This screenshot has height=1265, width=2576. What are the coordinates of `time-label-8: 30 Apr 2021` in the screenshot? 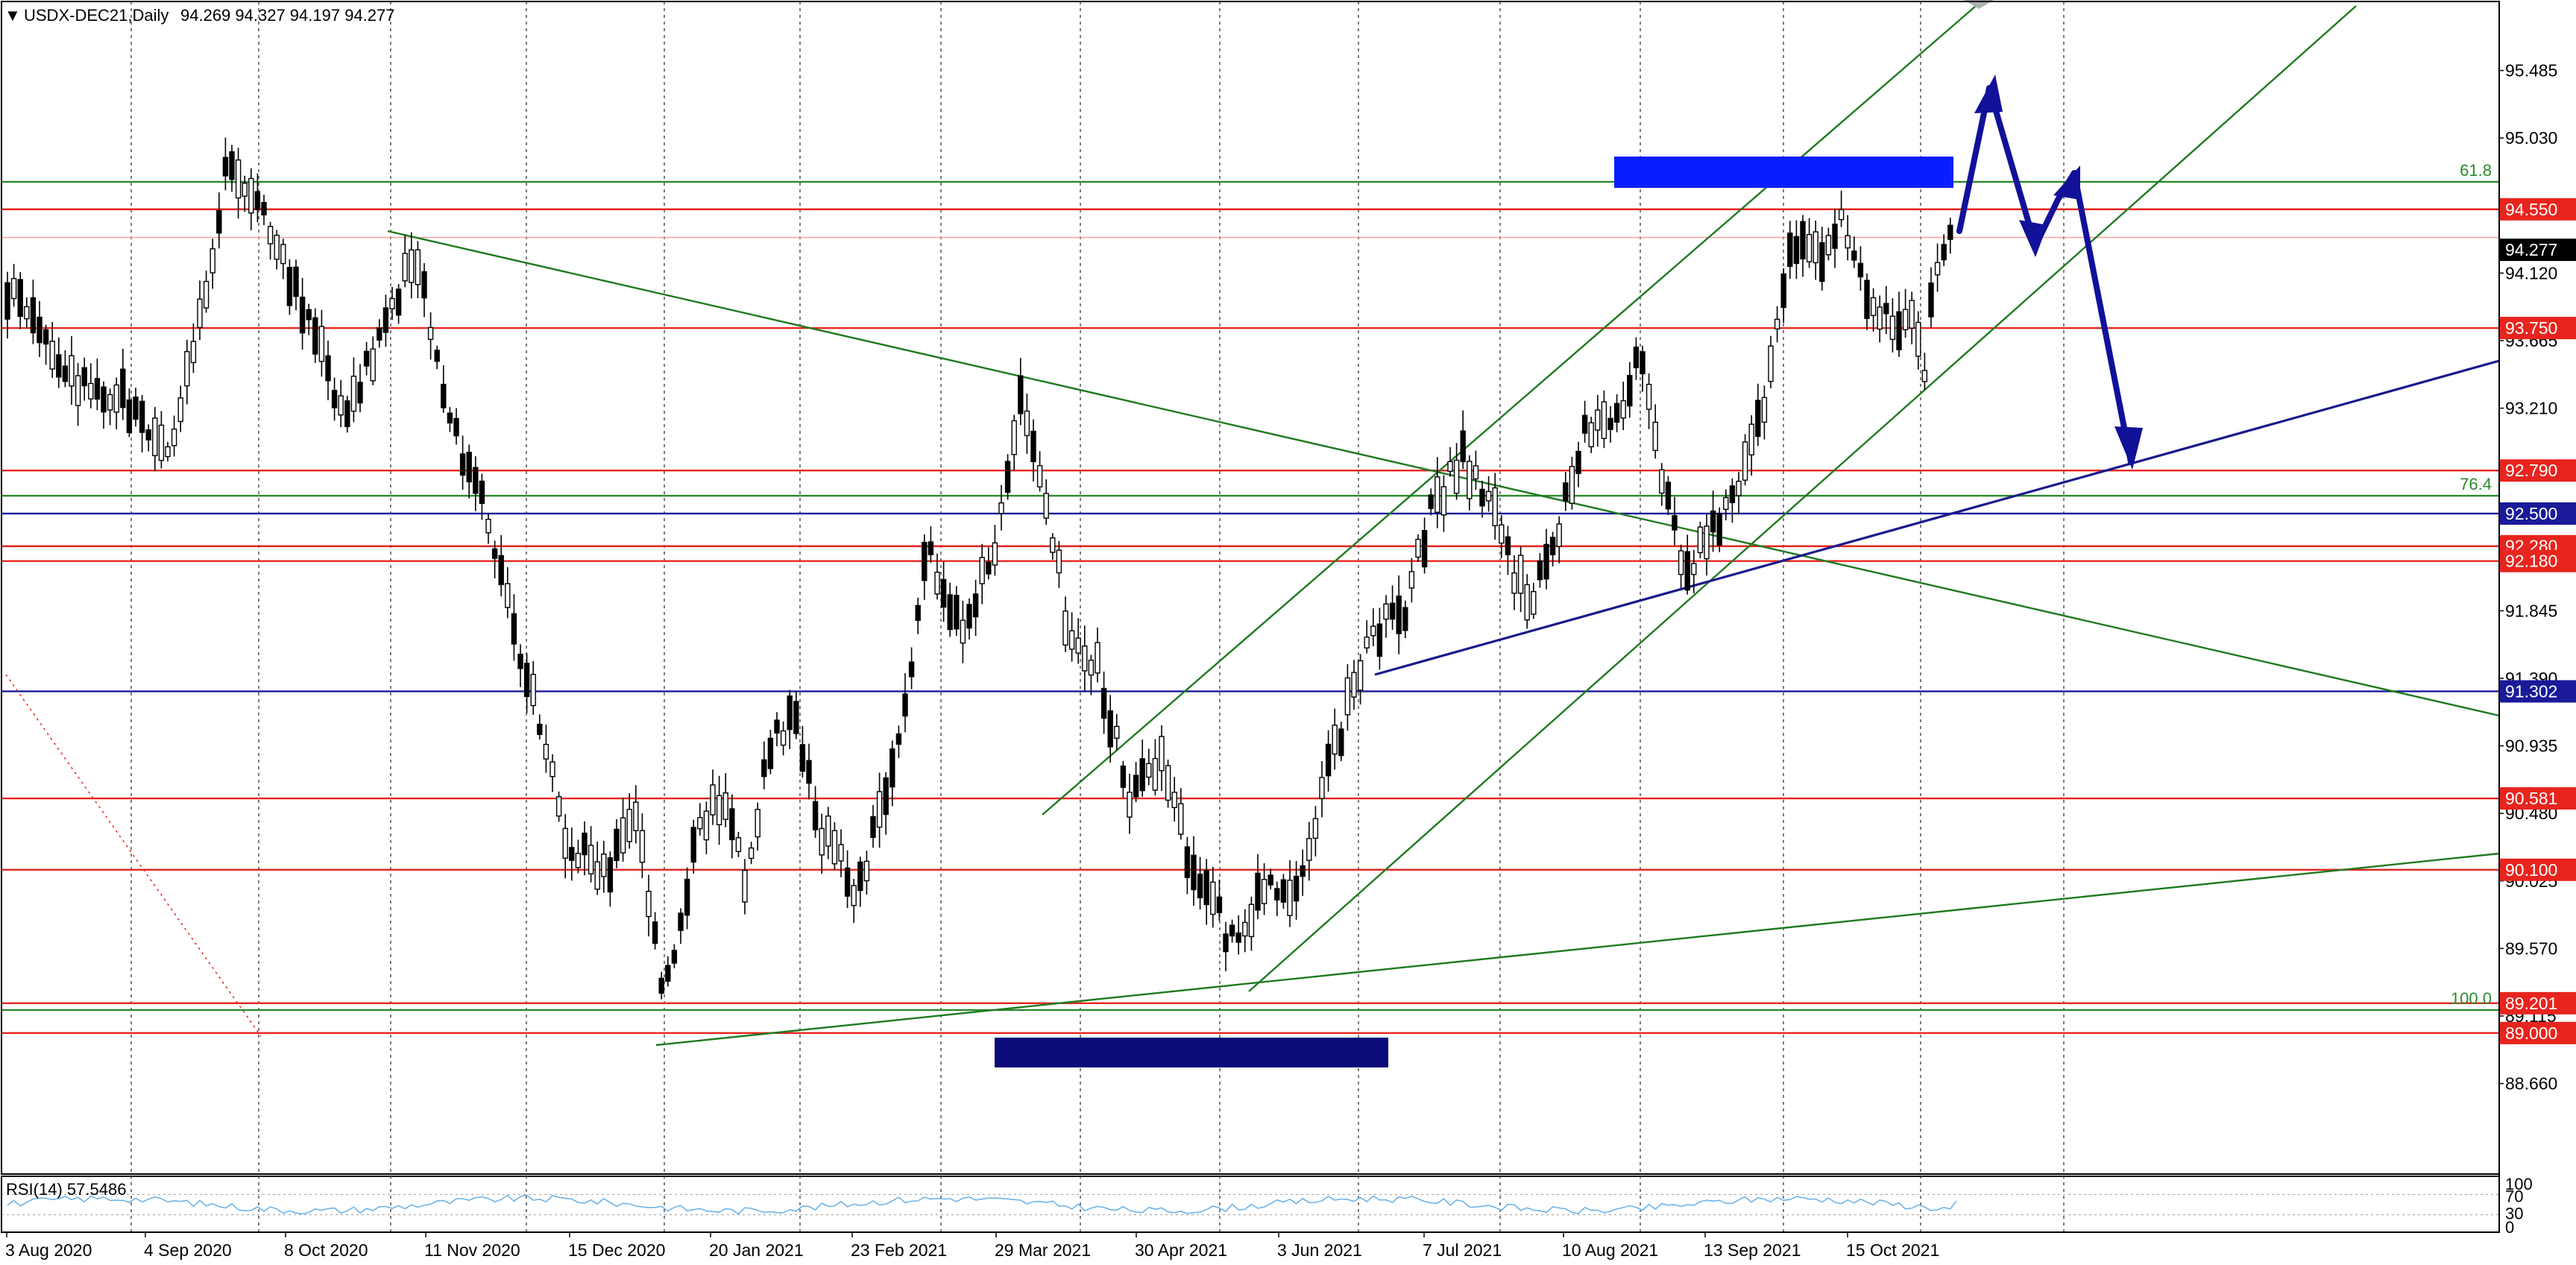 It's located at (1181, 1250).